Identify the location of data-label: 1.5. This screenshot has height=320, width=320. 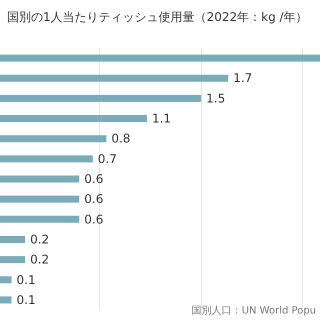
(216, 98).